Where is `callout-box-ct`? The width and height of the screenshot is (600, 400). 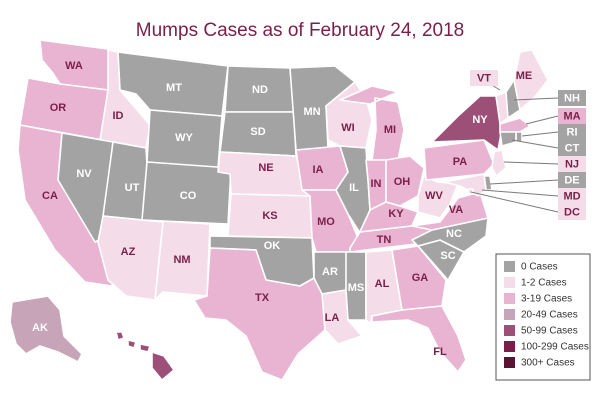
callout-box-ct is located at coordinates (572, 148).